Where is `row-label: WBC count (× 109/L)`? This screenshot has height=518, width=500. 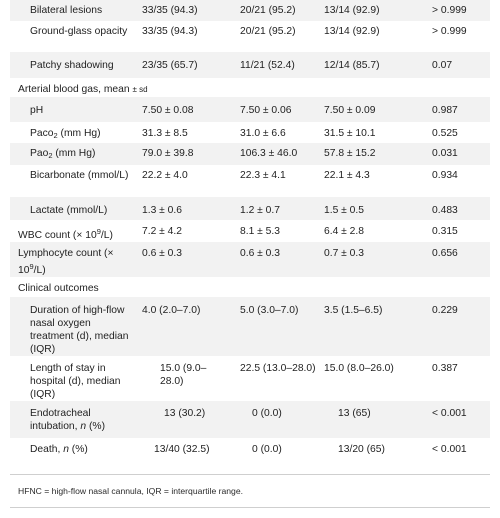
row-label: WBC count (× 109/L) is located at coordinates (74, 231).